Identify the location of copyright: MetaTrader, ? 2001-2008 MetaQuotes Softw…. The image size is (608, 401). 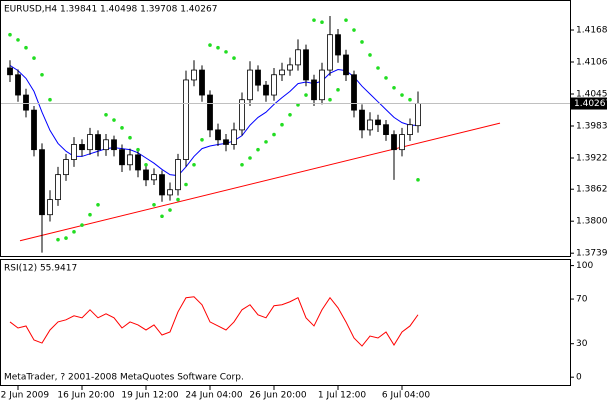
(124, 378).